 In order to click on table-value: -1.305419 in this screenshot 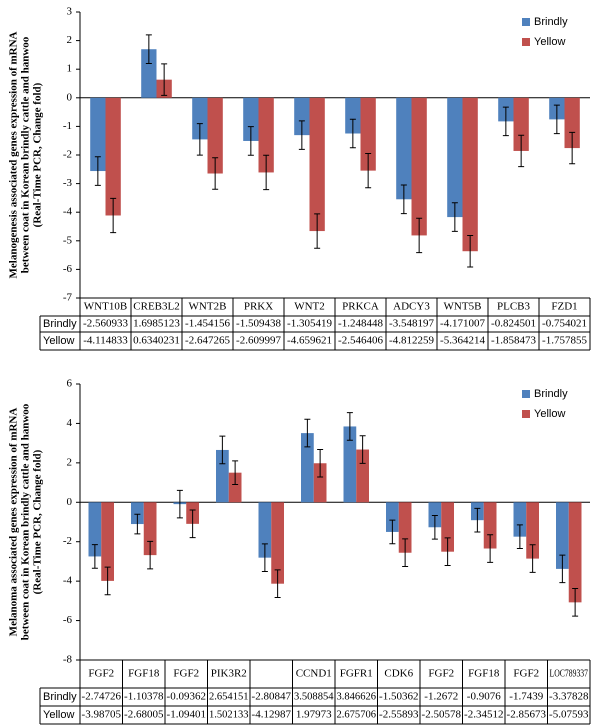, I will do `click(309, 324)`.